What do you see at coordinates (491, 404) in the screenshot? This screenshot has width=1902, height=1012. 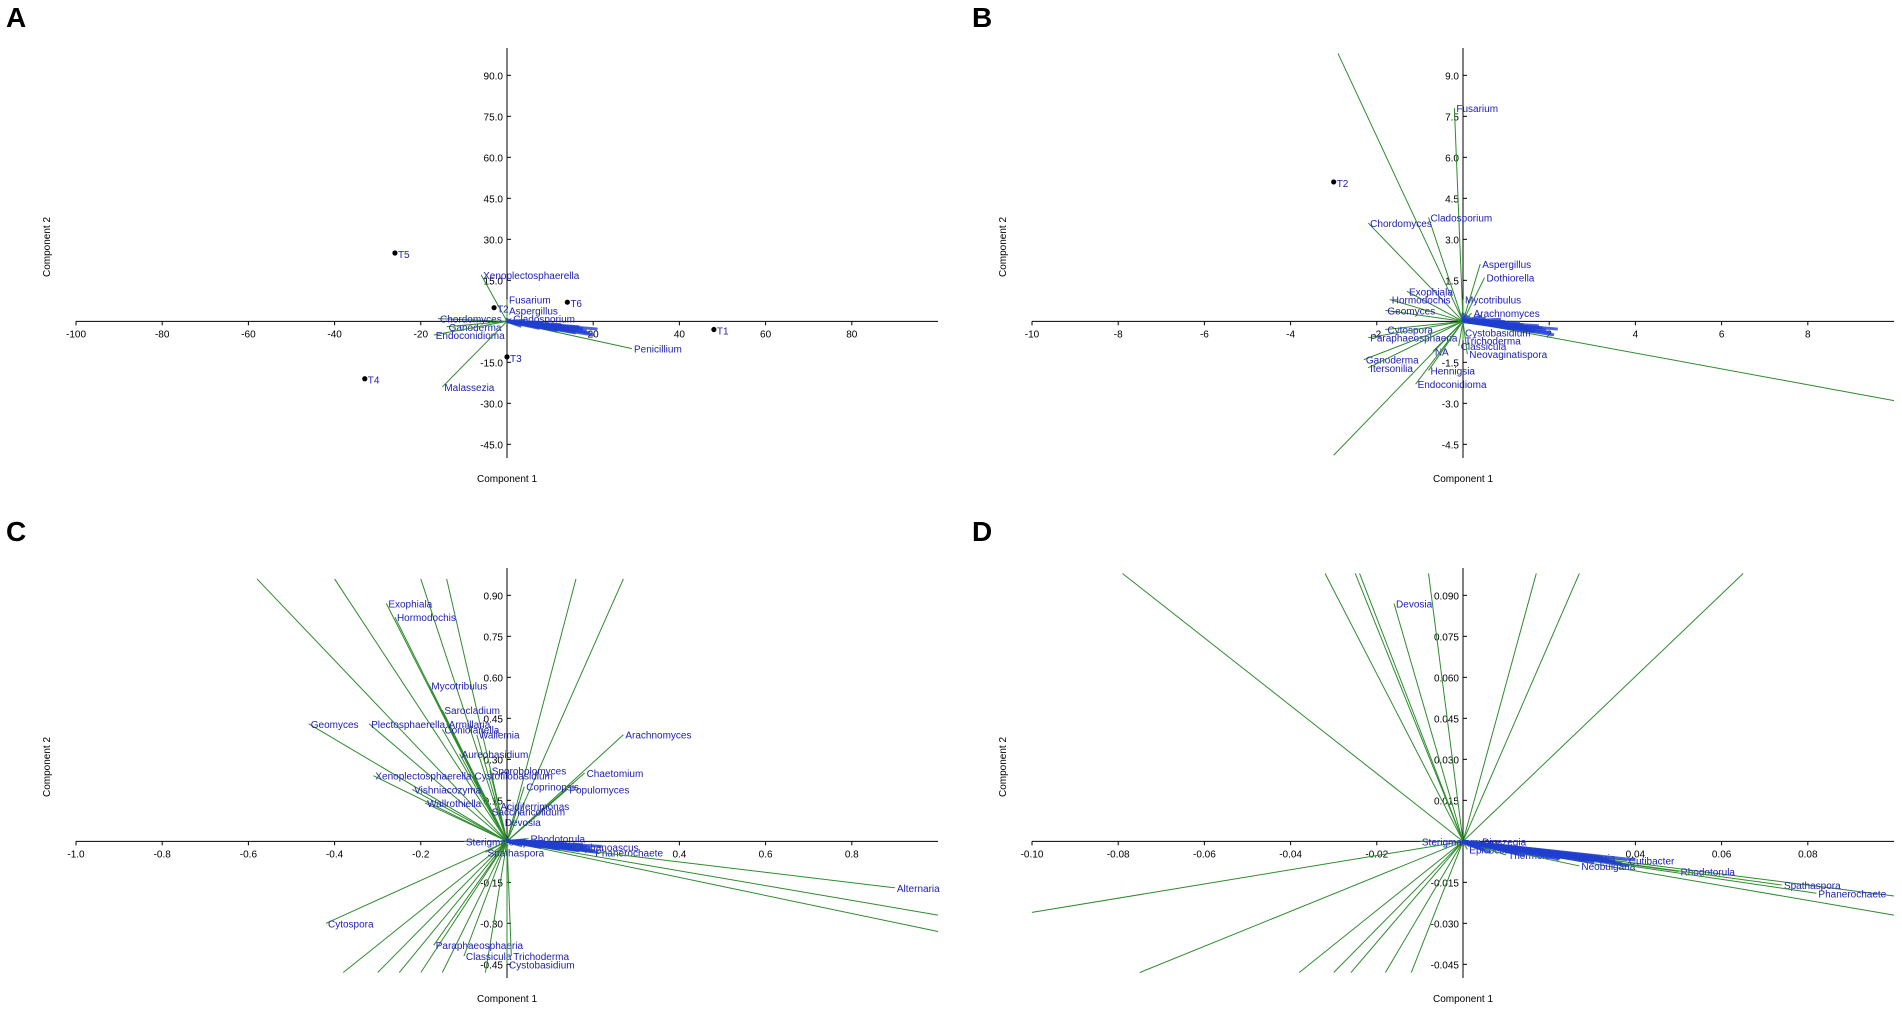 I see `y-tick-label-a: -30.0` at bounding box center [491, 404].